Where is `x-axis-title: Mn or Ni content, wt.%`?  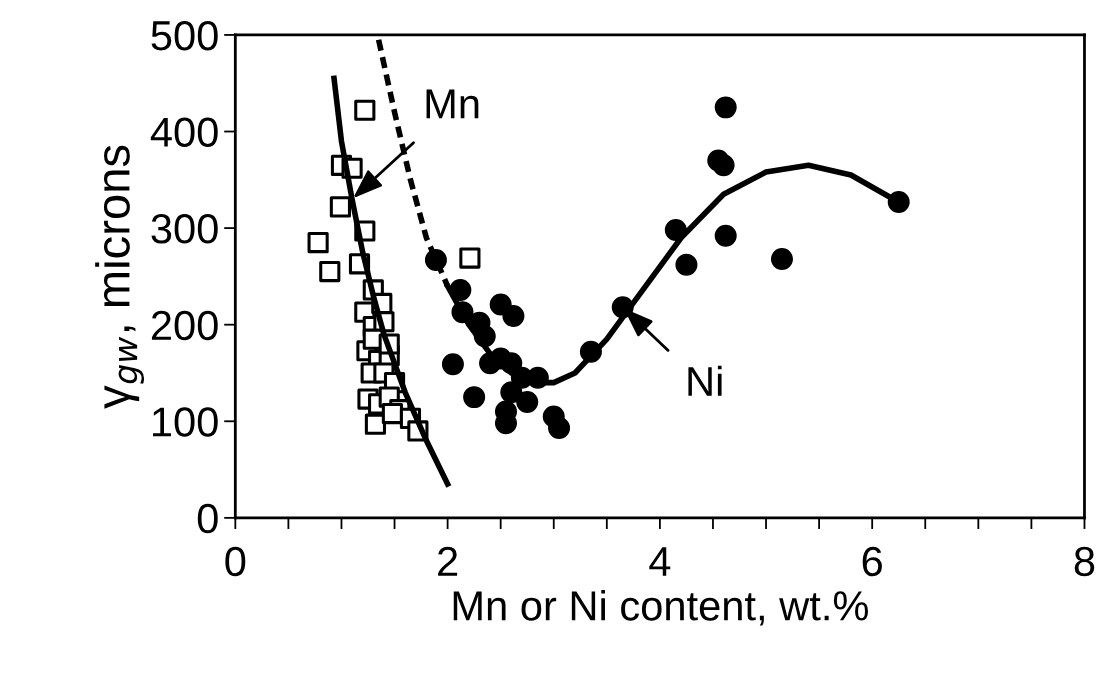 x-axis-title: Mn or Ni content, wt.% is located at coordinates (660, 608).